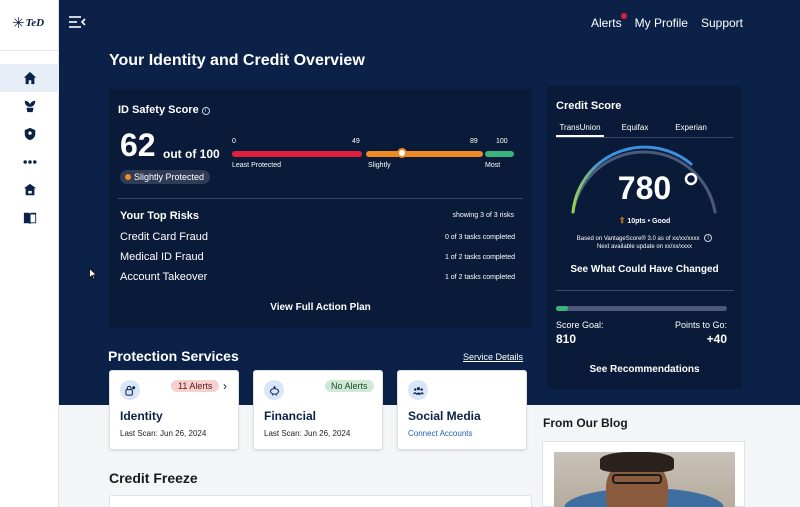  I want to click on identity-lock-icon, so click(130, 390).